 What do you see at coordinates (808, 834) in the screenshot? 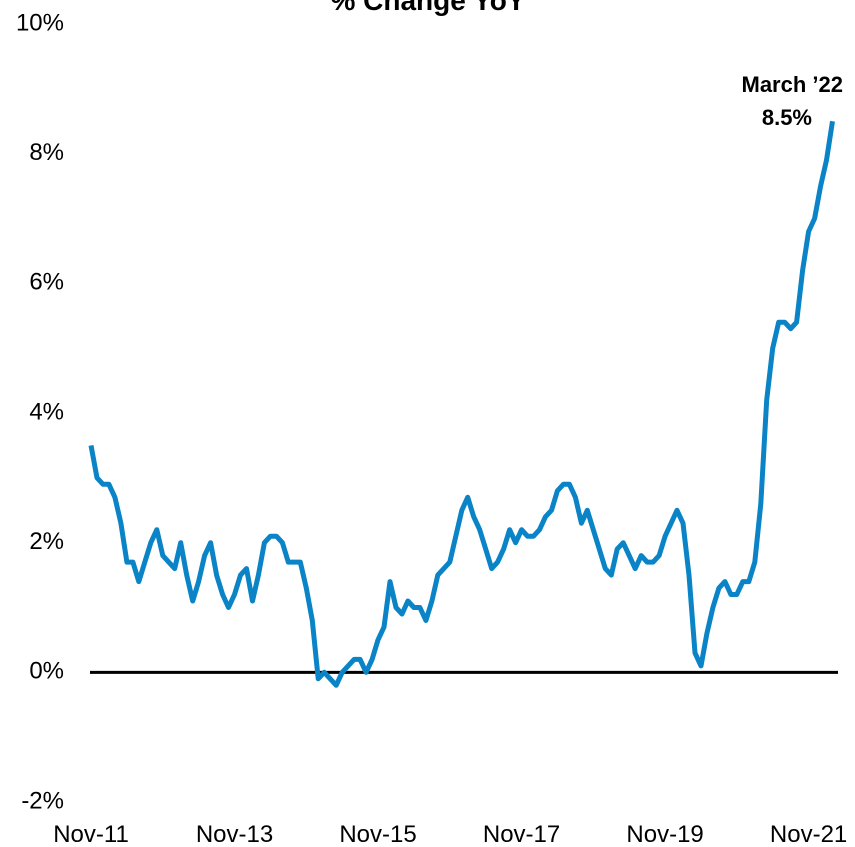
I see `x-tick-label: Nov-21` at bounding box center [808, 834].